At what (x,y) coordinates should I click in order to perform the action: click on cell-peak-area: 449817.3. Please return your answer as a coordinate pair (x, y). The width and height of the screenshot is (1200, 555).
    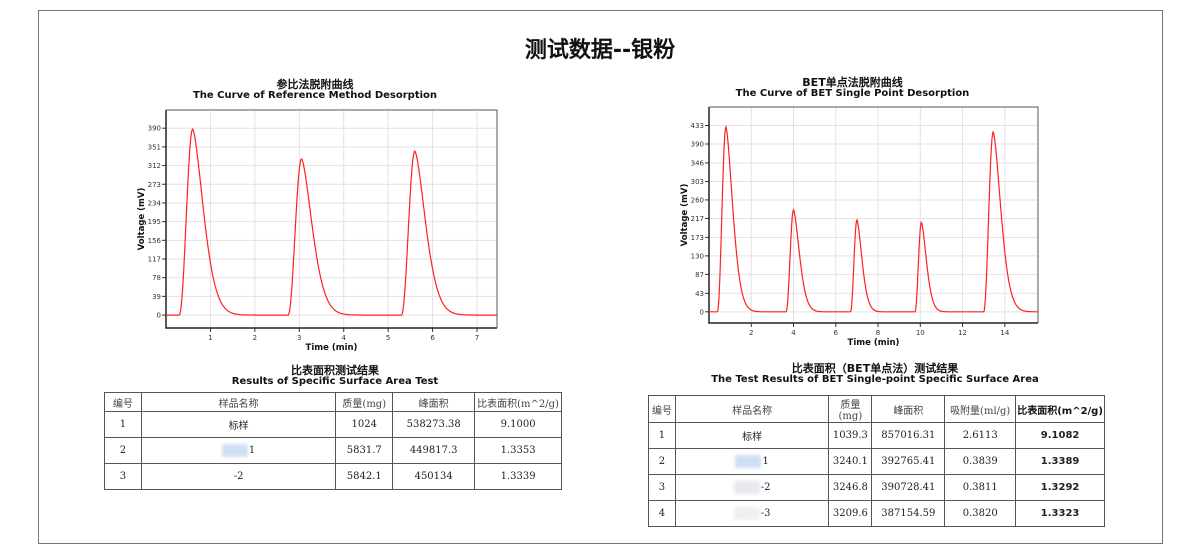
    Looking at the image, I should click on (434, 450).